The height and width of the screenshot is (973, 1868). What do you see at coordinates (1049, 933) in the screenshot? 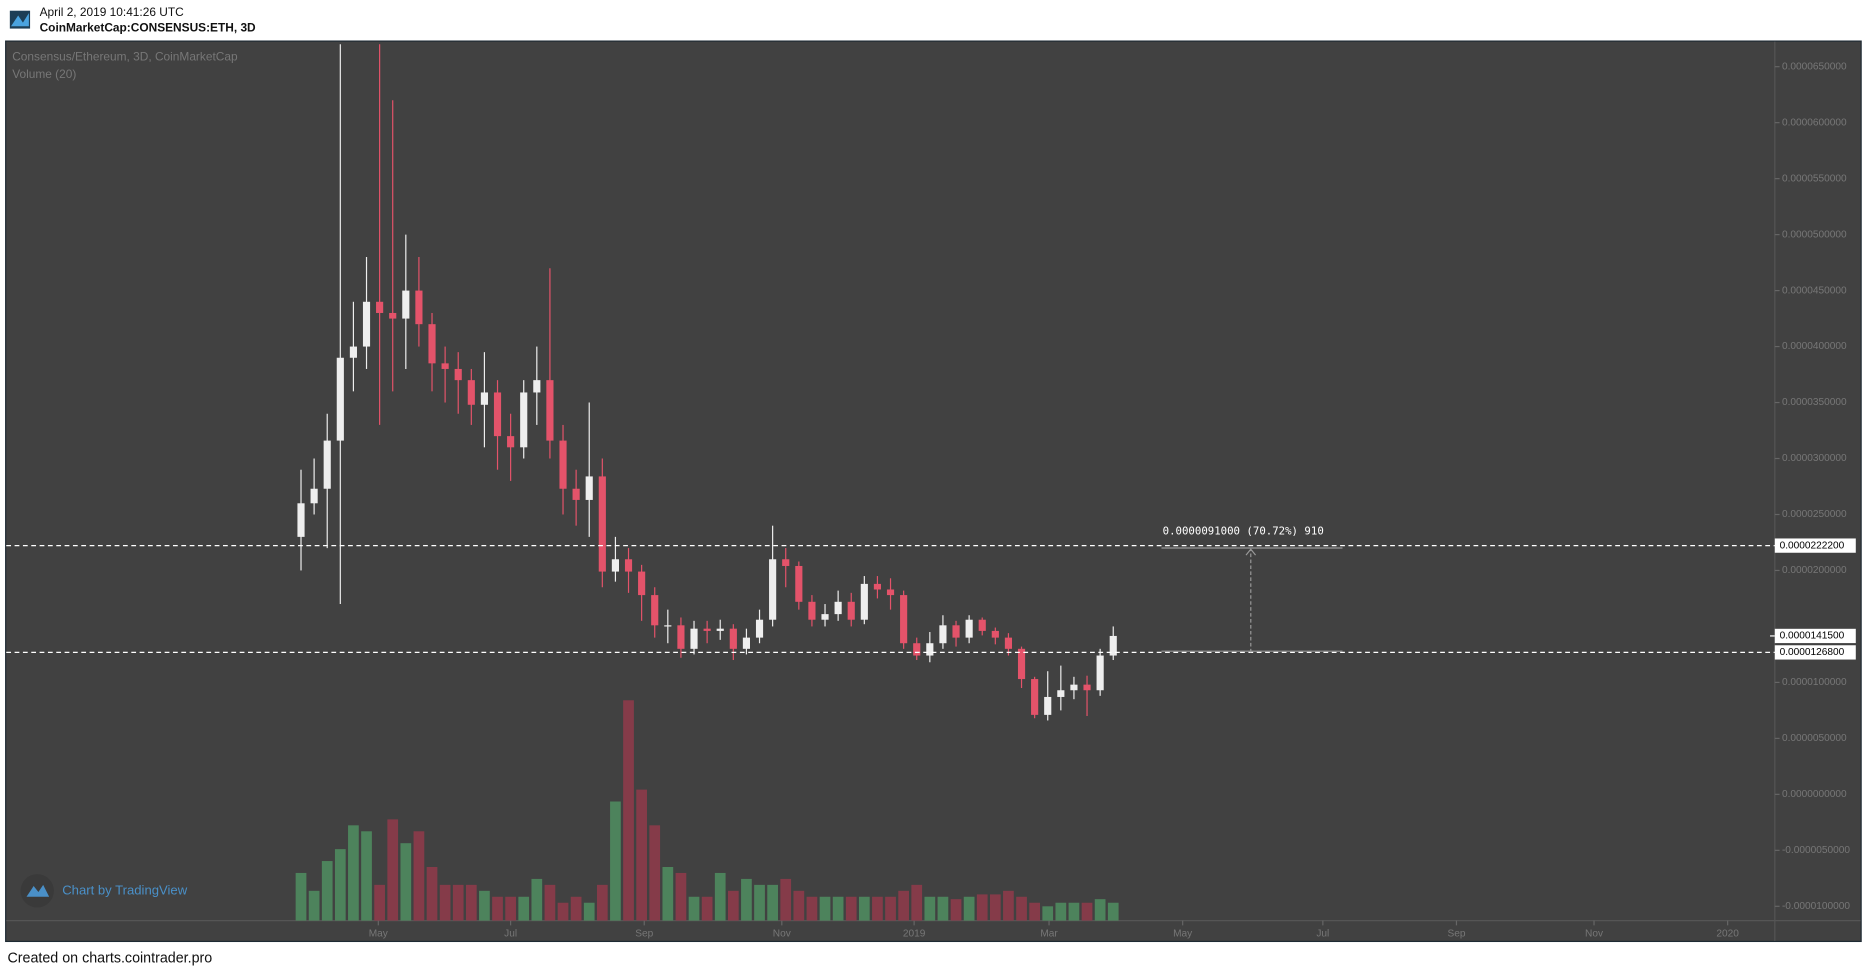
I see `x-tick-label: Mar` at bounding box center [1049, 933].